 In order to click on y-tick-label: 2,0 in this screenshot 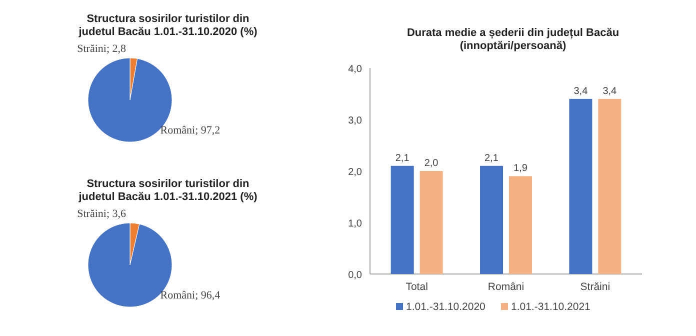, I will do `click(355, 172)`.